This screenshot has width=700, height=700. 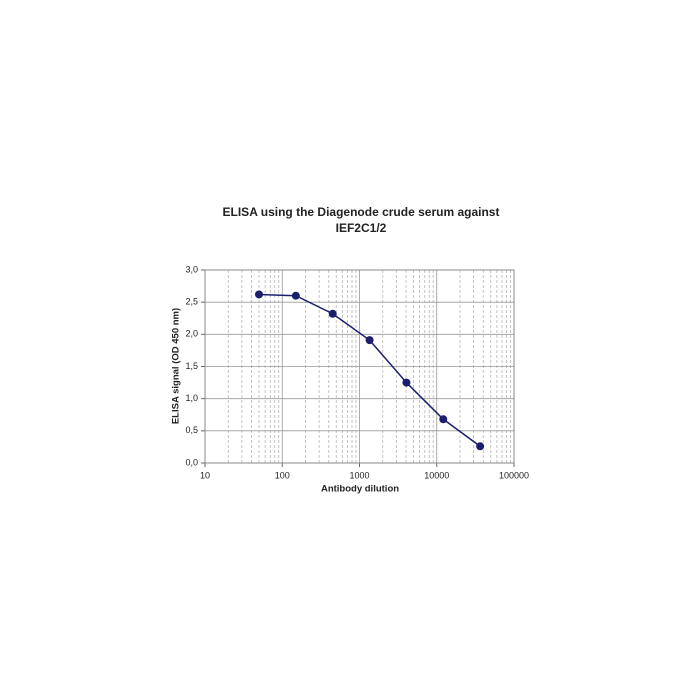 What do you see at coordinates (360, 489) in the screenshot?
I see `x-axis-label: Antibody dilution` at bounding box center [360, 489].